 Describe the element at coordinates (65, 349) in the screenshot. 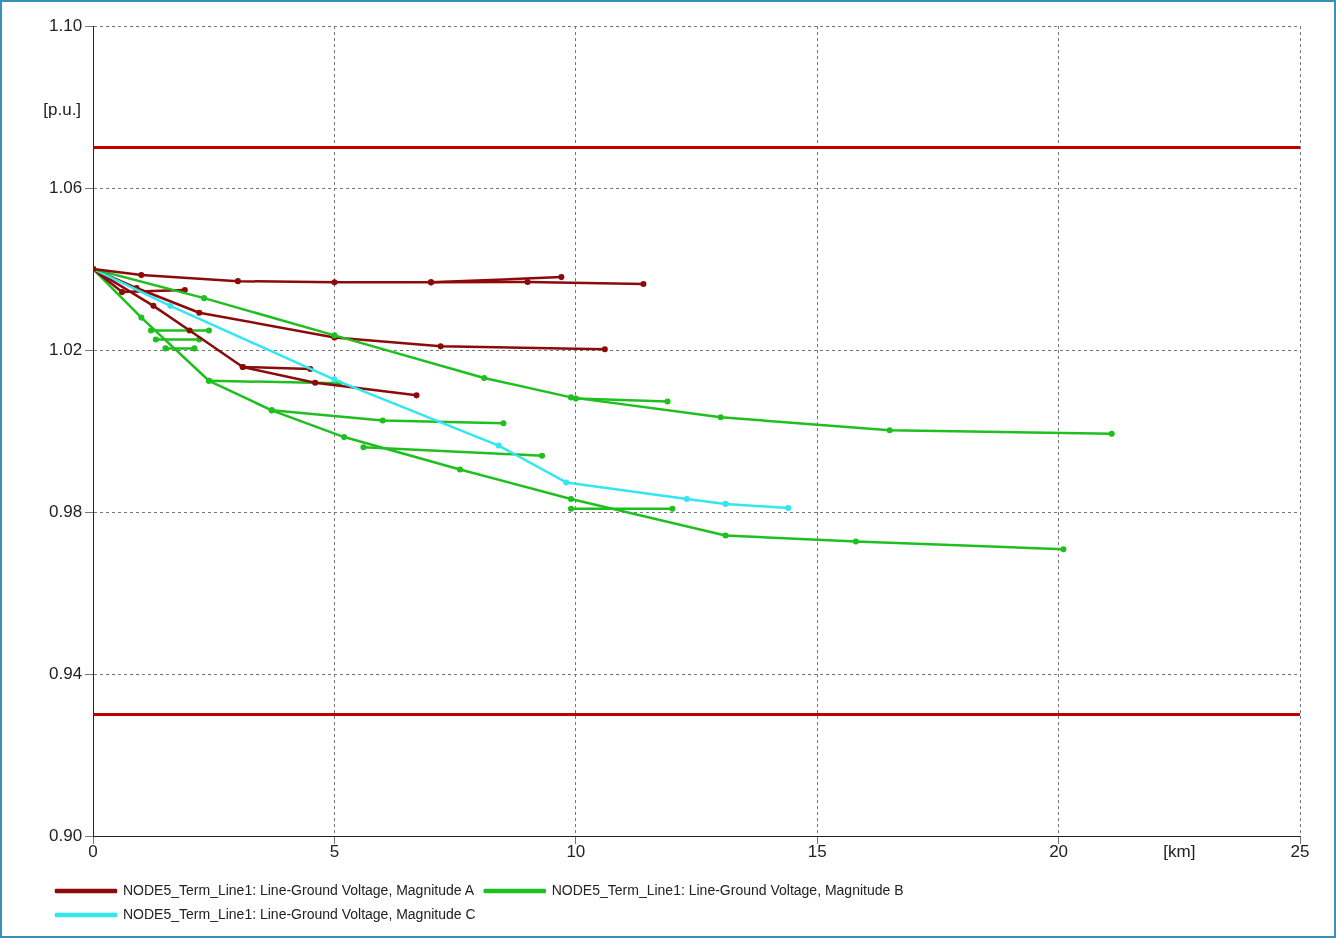

I see `y-tick-label: 1.02` at that location.